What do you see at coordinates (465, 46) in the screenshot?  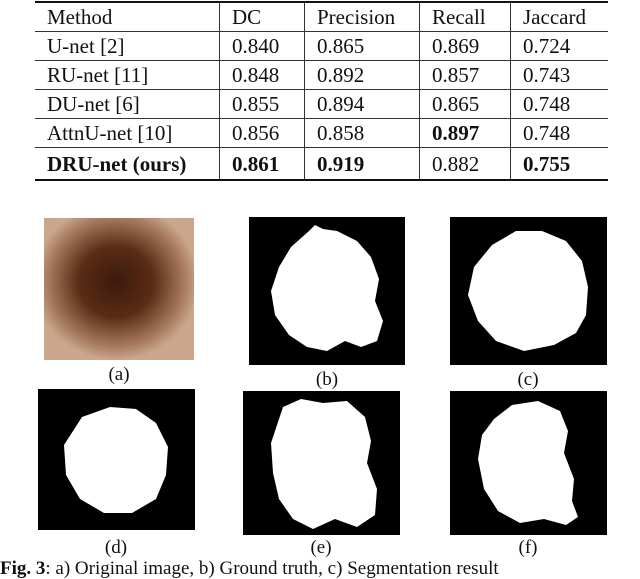 I see `cell: 0.869` at bounding box center [465, 46].